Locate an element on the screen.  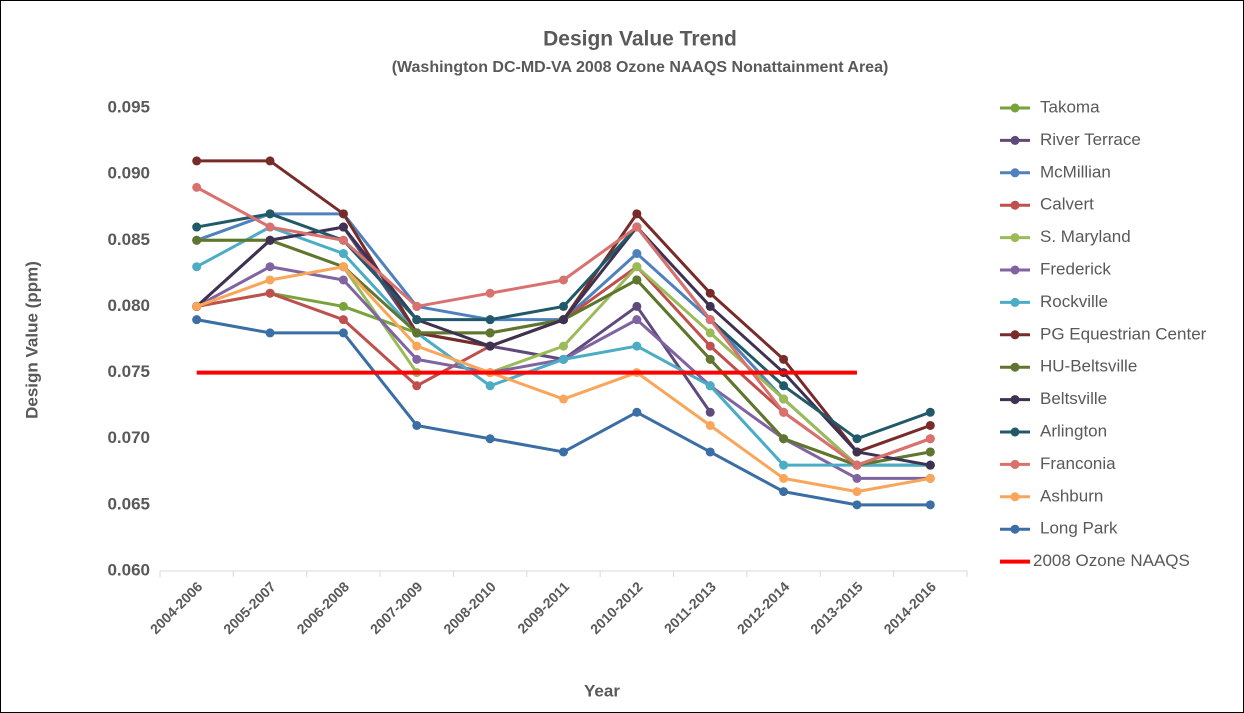
y-tick-label: 0.075 is located at coordinates (128, 371).